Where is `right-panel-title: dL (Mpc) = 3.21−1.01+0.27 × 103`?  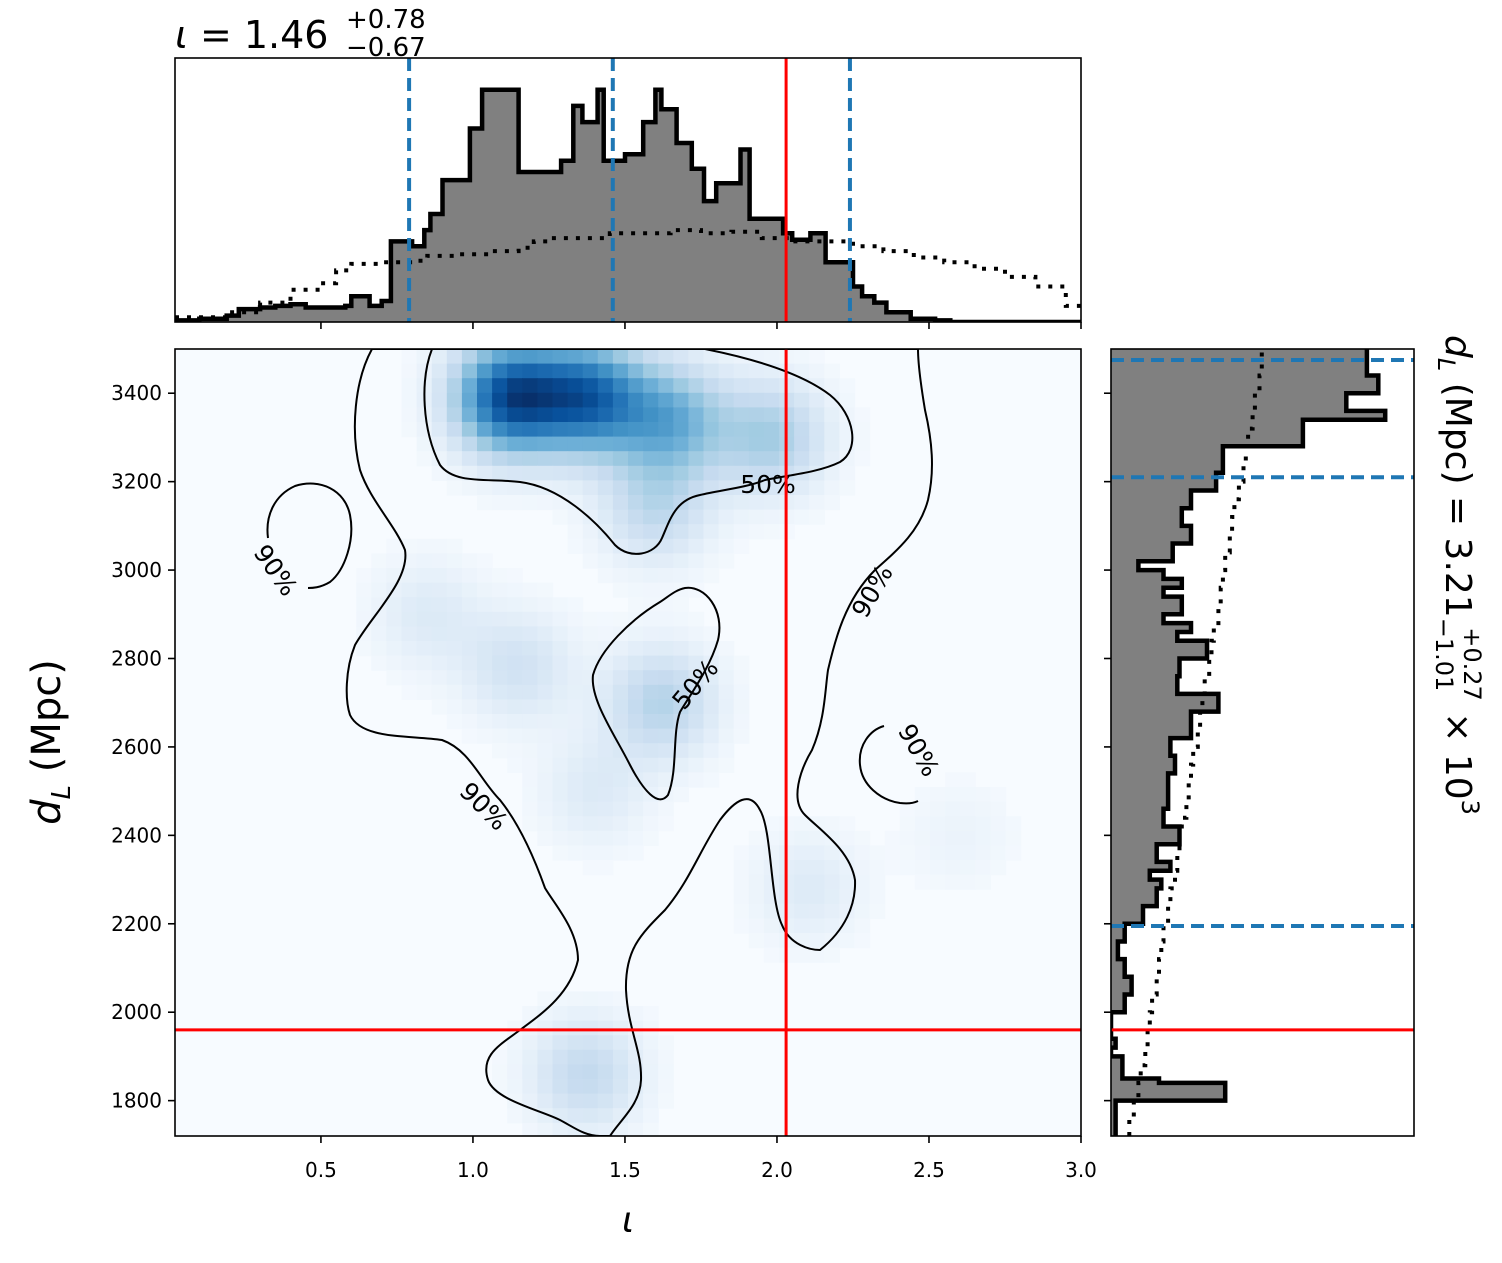
right-panel-title: dL (Mpc) = 3.21−1.01+0.27 × 103 is located at coordinates (1458, 575).